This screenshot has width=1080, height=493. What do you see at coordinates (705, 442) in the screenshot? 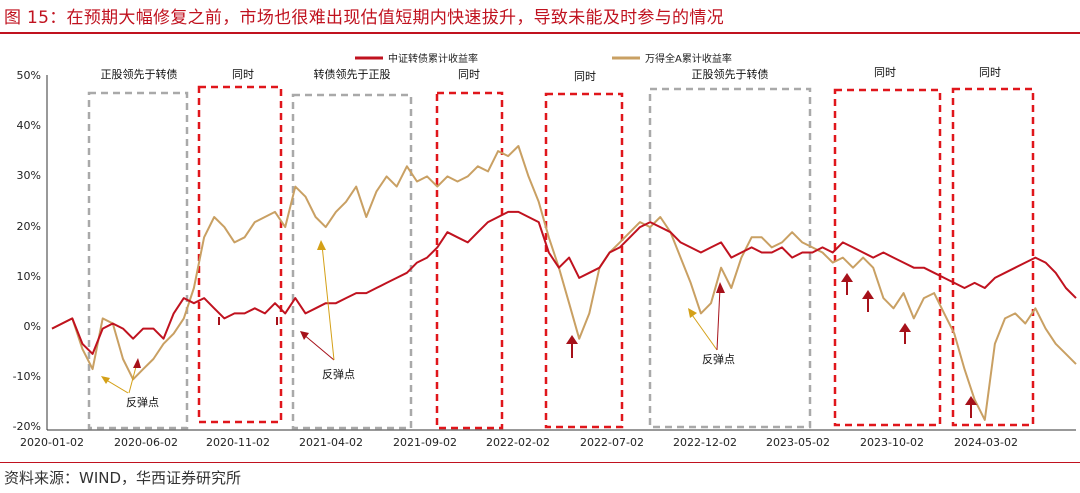
I see `x-tick-label: 2022-12-02` at bounding box center [705, 442].